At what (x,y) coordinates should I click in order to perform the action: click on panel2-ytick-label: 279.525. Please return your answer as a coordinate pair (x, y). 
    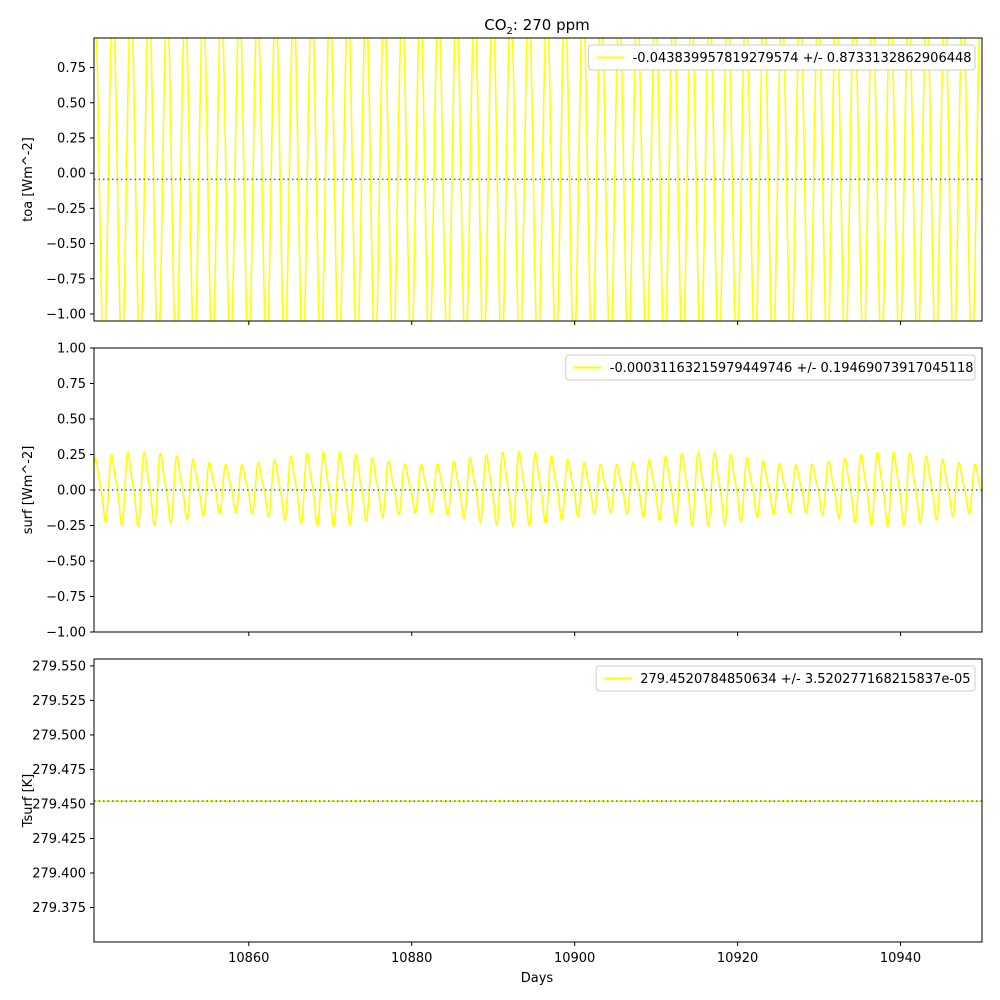
    Looking at the image, I should click on (59, 701).